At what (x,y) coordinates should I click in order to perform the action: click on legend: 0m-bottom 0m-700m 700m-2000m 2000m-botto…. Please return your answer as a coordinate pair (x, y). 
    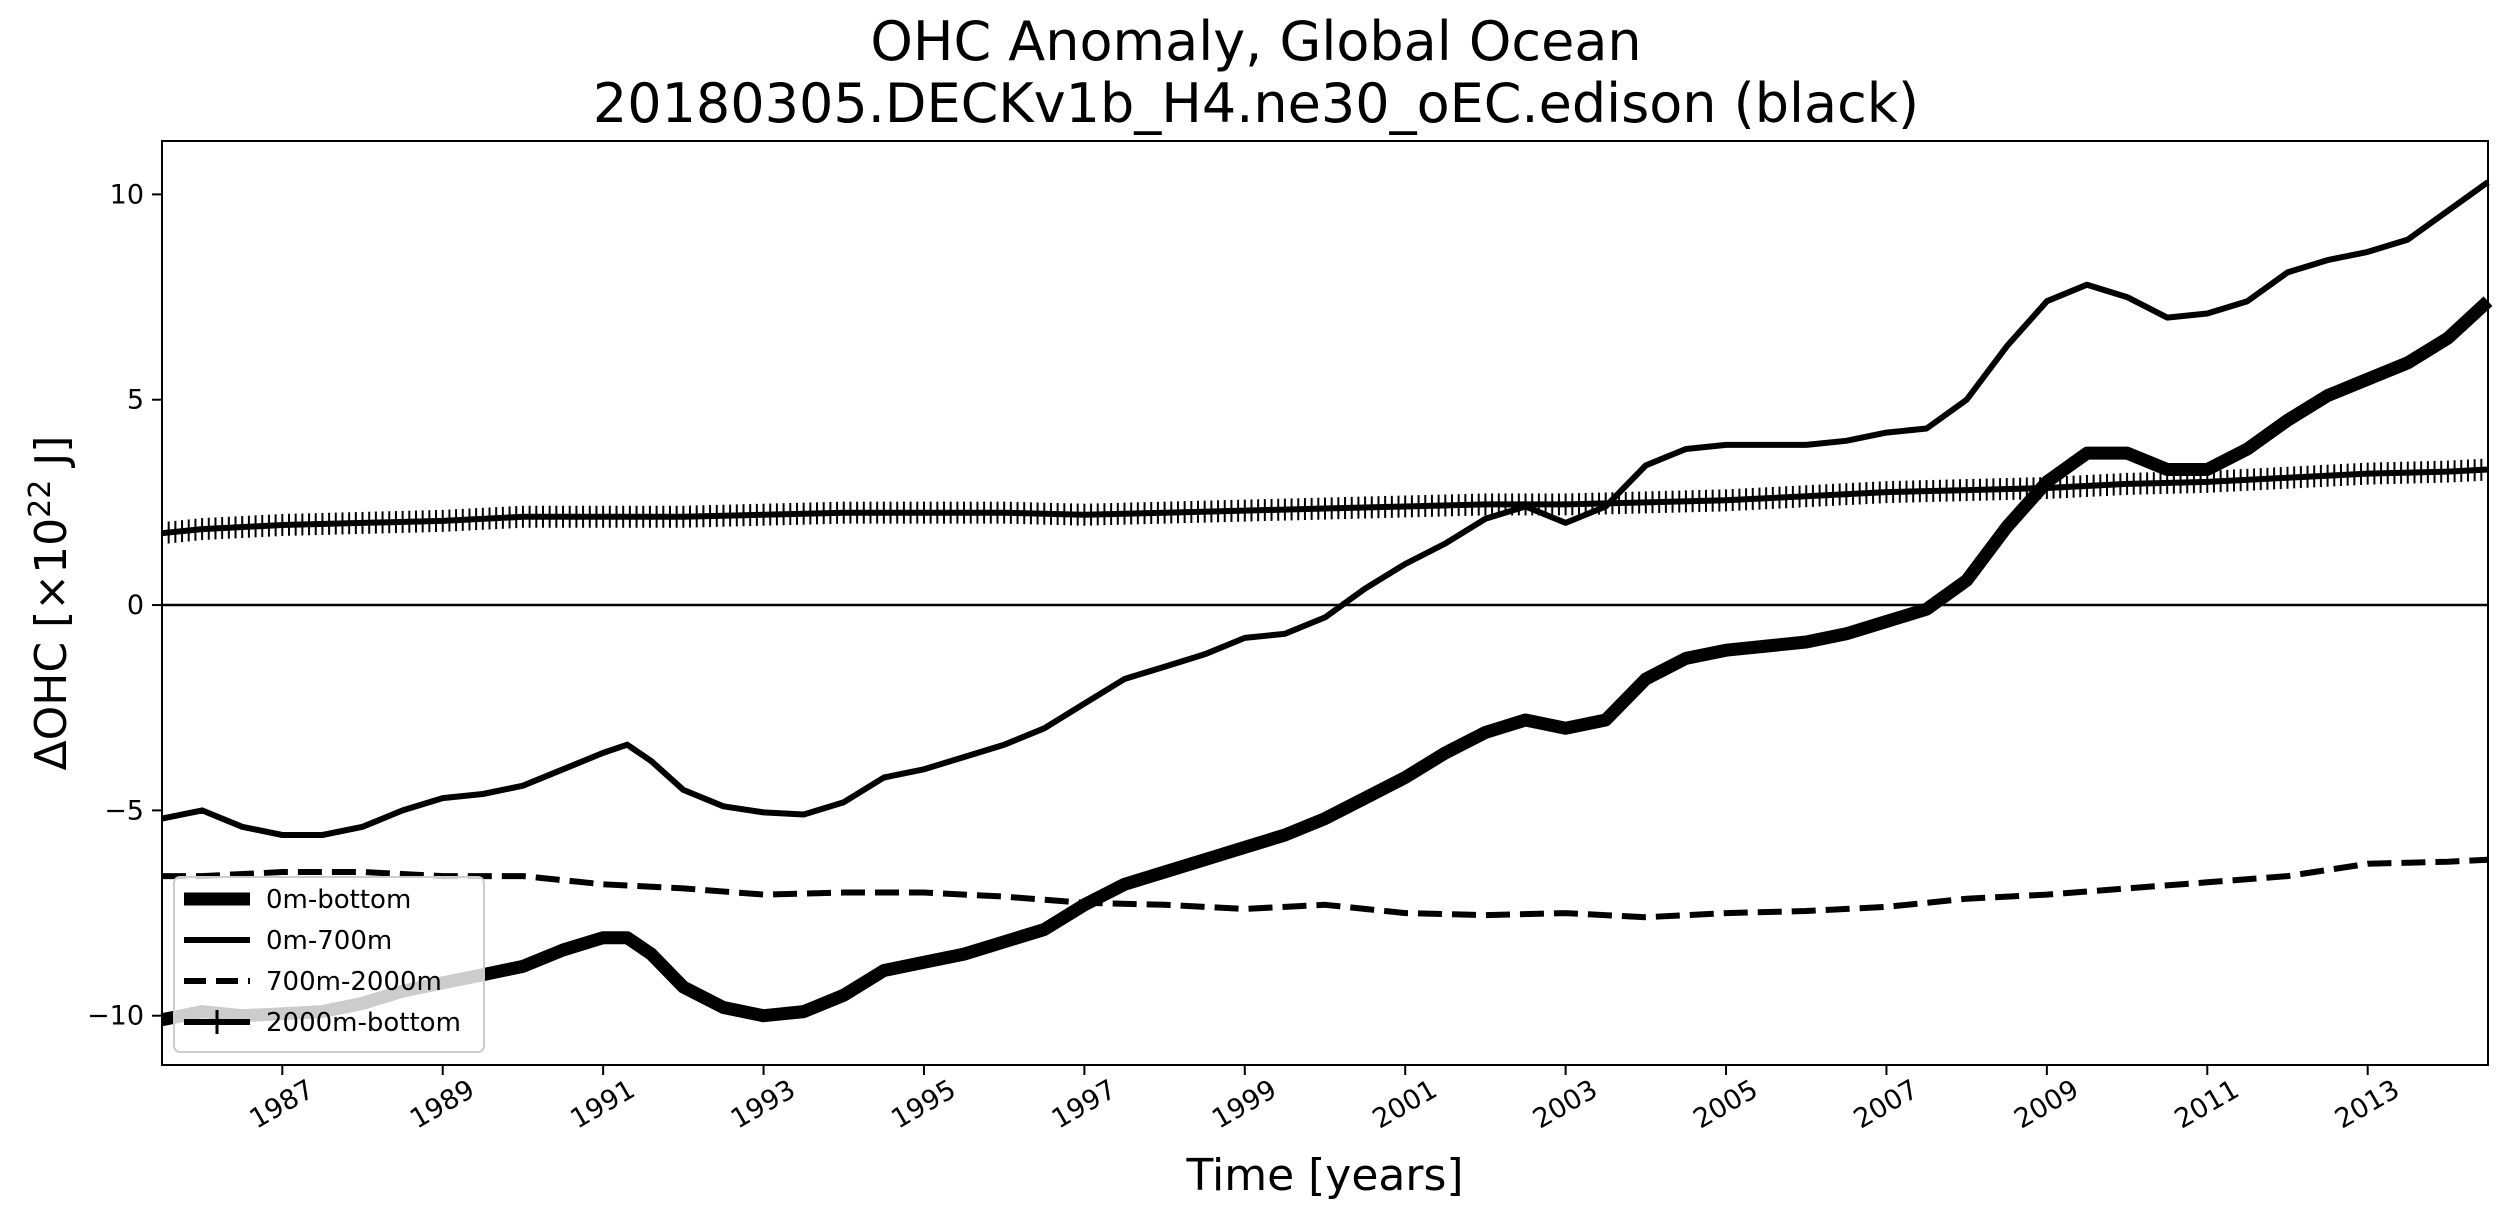
    Looking at the image, I should click on (329, 964).